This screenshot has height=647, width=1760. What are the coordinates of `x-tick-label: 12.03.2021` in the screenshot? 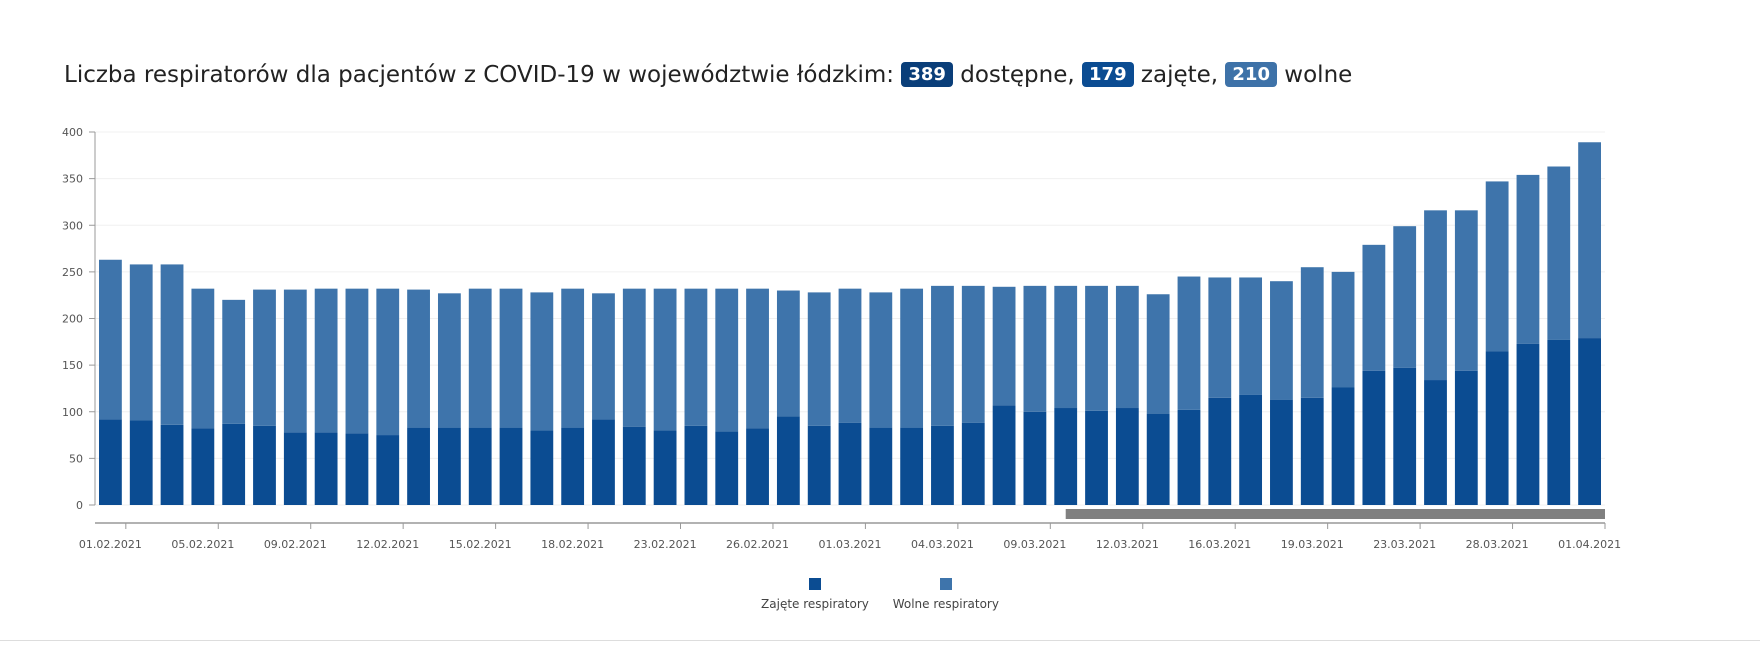 It's located at (1127, 544).